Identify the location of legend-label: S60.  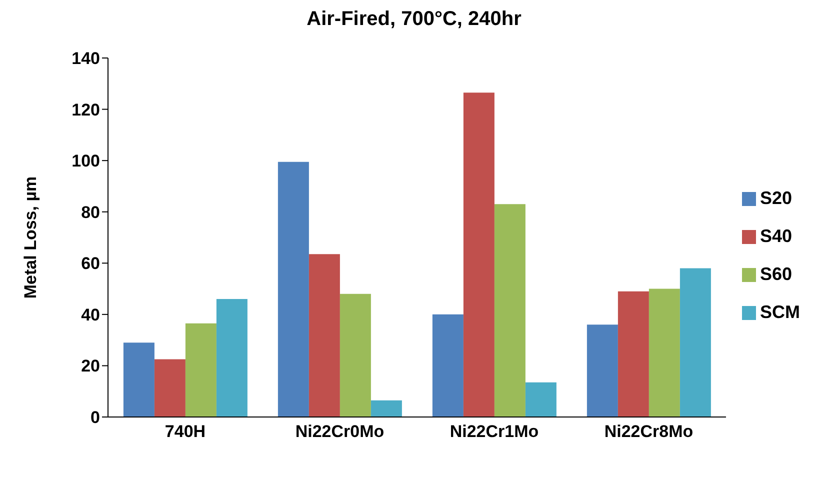
(776, 274).